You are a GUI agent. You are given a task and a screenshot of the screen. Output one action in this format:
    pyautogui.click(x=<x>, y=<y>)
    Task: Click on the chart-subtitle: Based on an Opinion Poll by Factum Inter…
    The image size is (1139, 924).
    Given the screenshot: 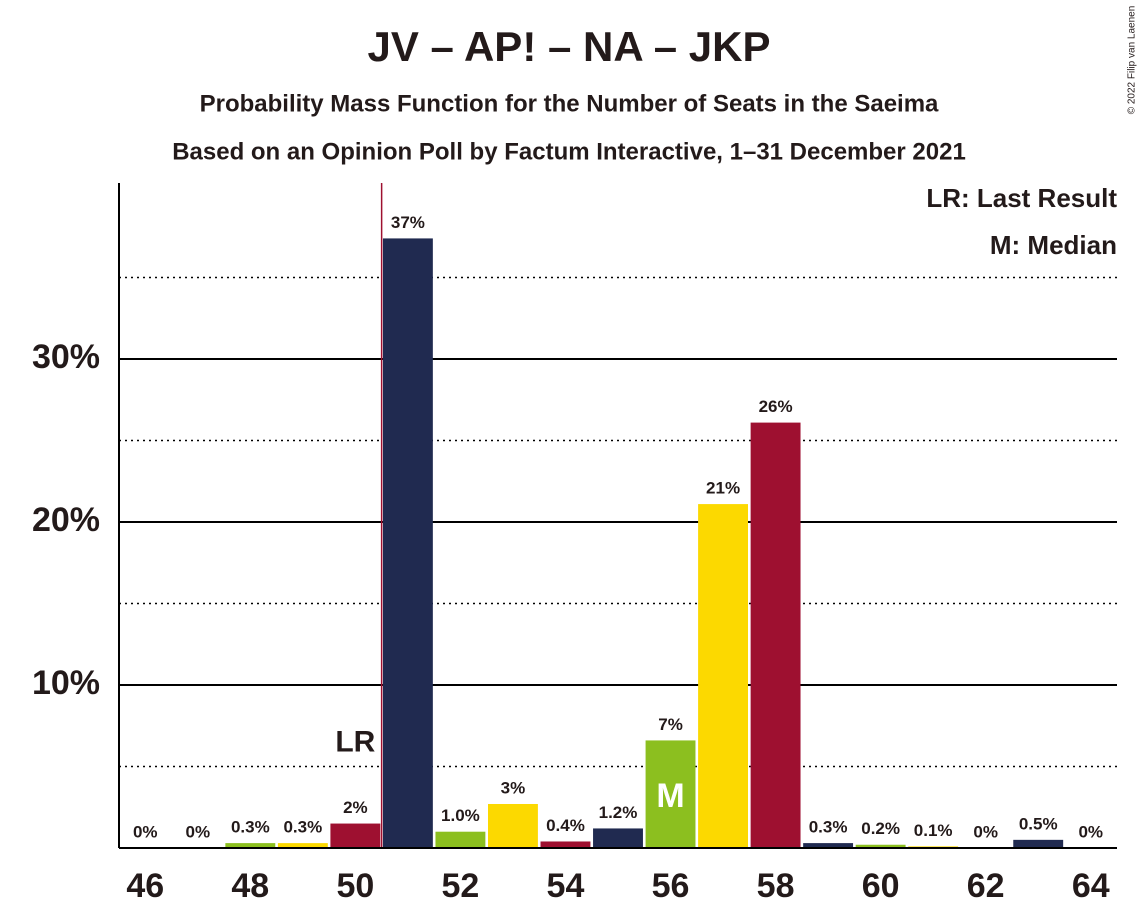 What is the action you would take?
    pyautogui.click(x=569, y=151)
    